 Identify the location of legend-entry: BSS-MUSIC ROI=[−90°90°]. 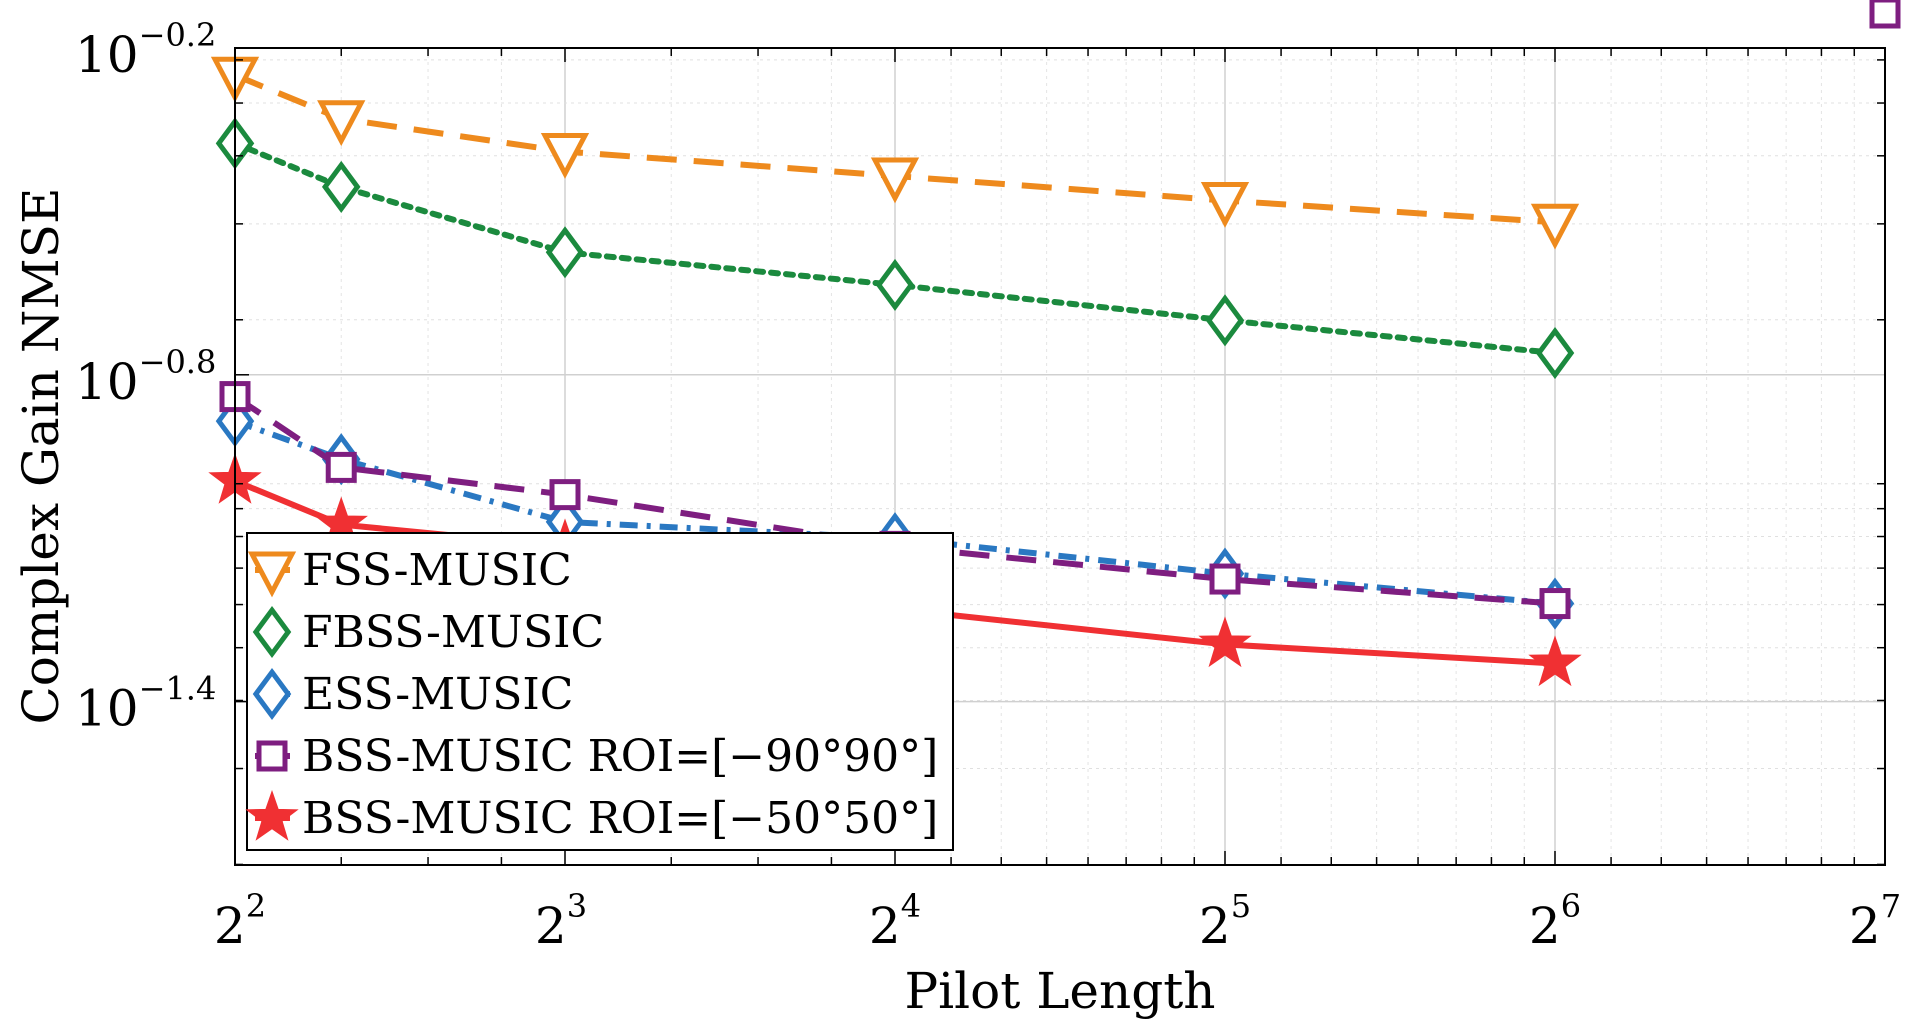
(596, 756).